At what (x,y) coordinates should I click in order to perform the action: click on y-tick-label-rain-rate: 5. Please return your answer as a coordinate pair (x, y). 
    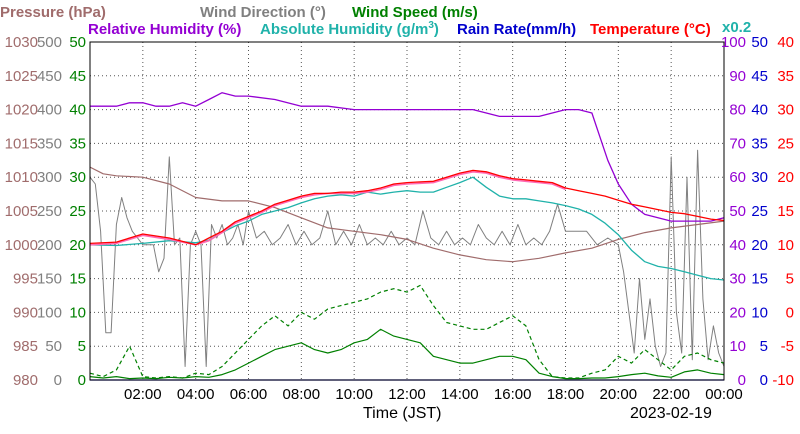
    Looking at the image, I should click on (764, 346).